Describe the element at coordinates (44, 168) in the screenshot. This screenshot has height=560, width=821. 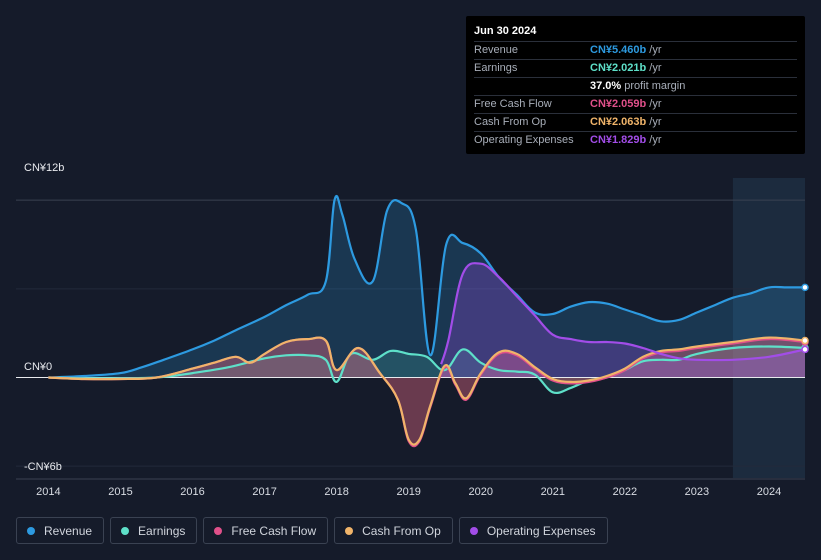
I see `y-tick-label-top: CN¥12b` at that location.